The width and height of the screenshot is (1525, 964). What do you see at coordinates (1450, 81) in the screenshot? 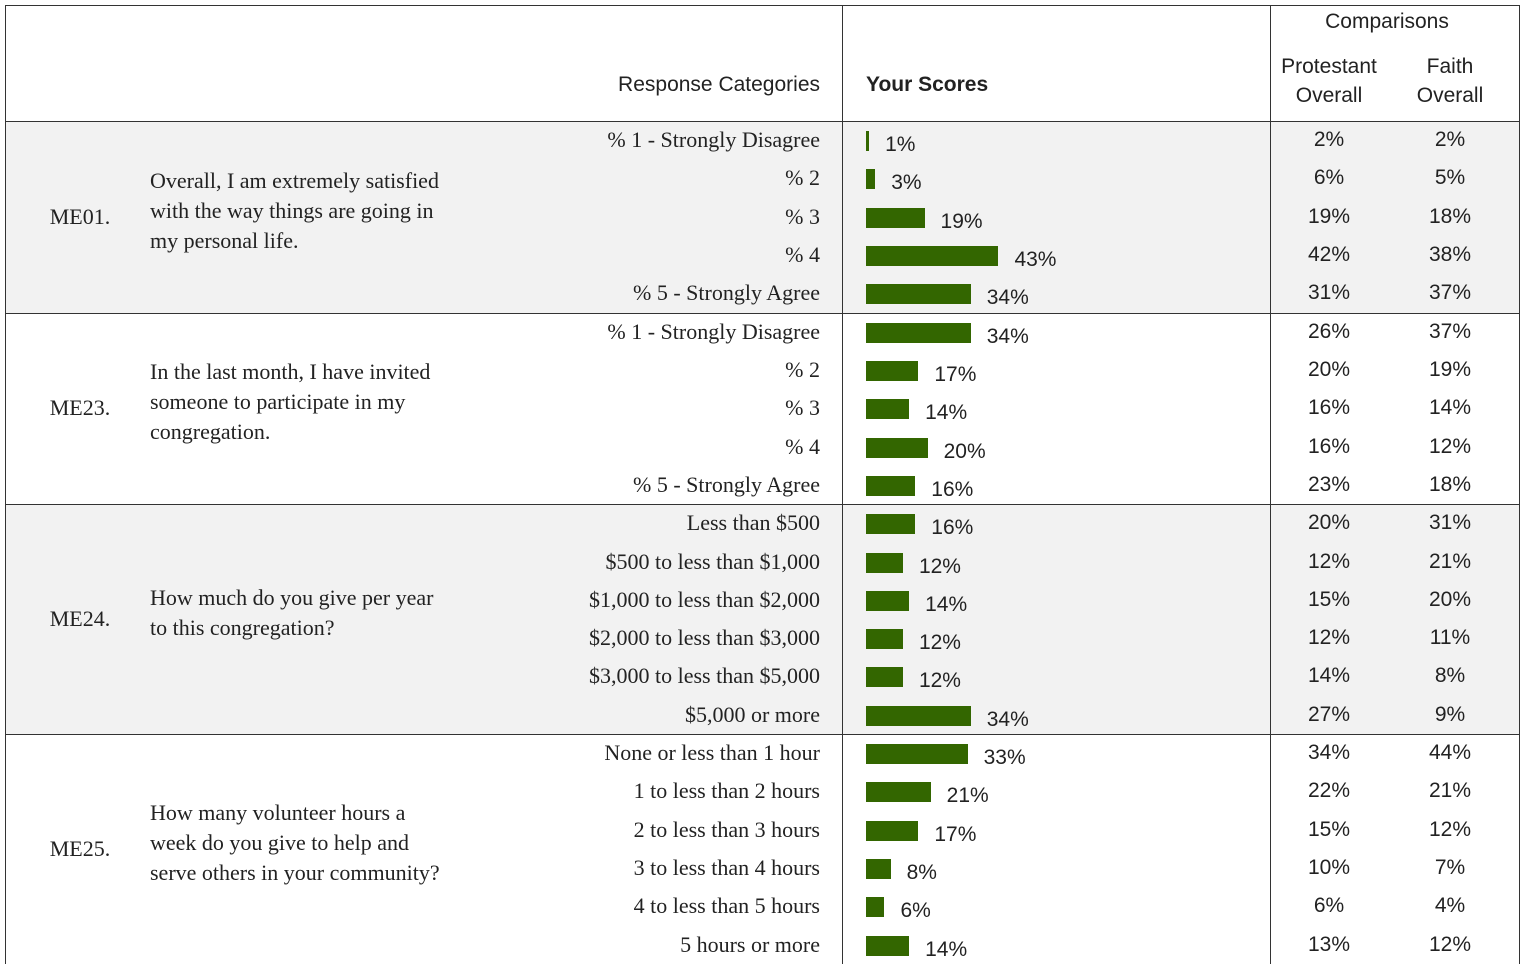
I see `faith-header: Faith Overall` at bounding box center [1450, 81].